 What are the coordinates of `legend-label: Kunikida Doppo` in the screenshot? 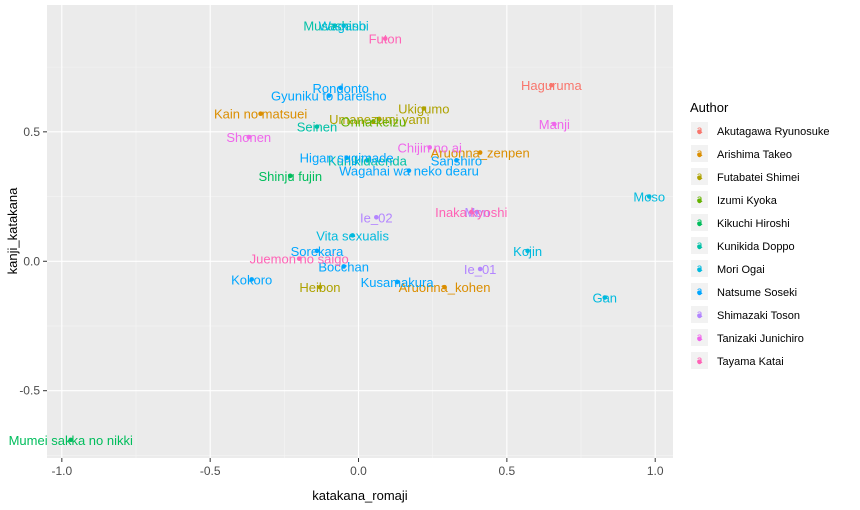 It's located at (756, 247).